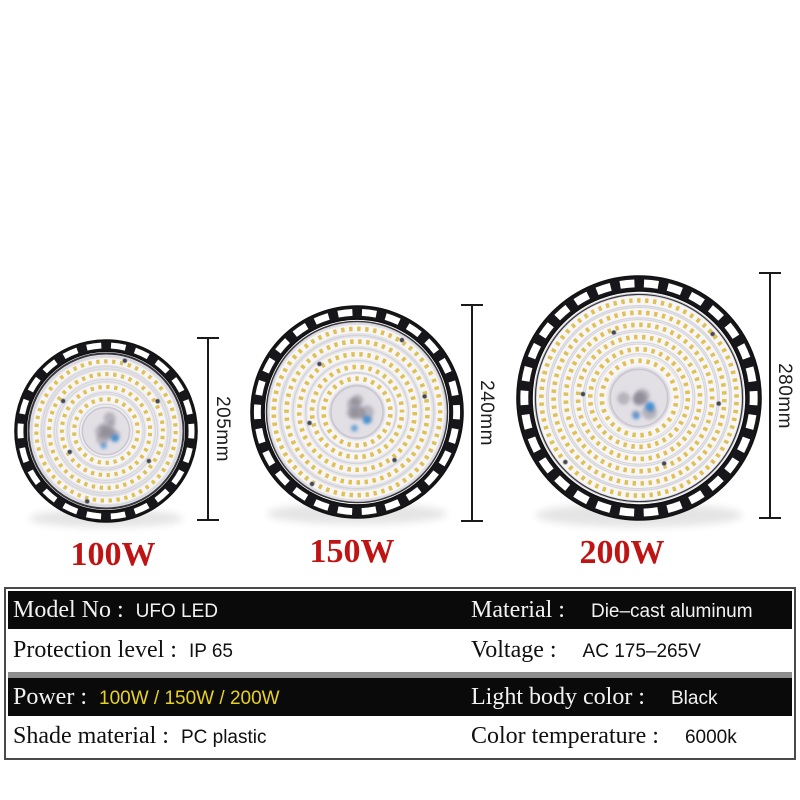 The height and width of the screenshot is (800, 800). I want to click on spec-value: IP 65, so click(210, 651).